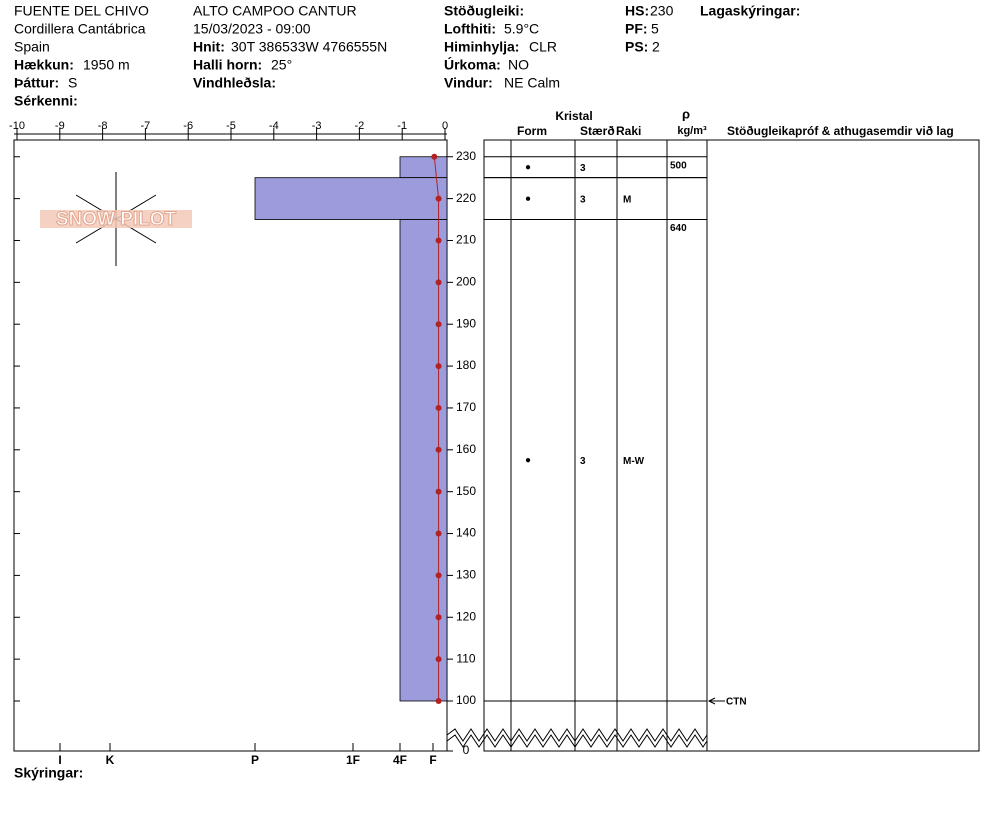 The width and height of the screenshot is (994, 840). Describe the element at coordinates (436, 428) in the screenshot. I see `temperature-line` at that location.